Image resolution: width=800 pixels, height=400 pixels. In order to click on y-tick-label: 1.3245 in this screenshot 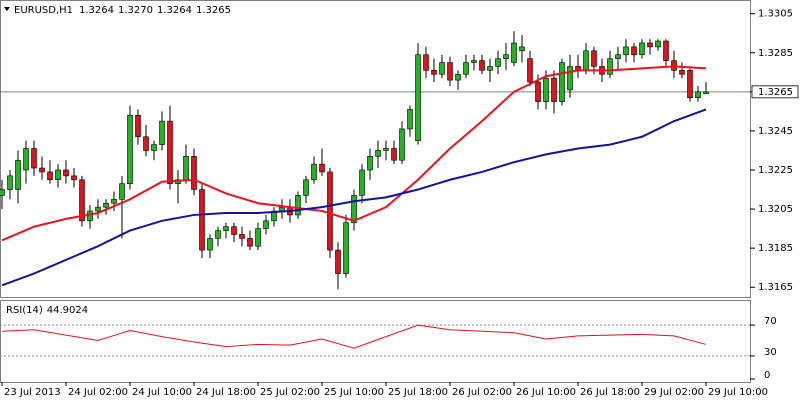, I will do `click(775, 131)`.